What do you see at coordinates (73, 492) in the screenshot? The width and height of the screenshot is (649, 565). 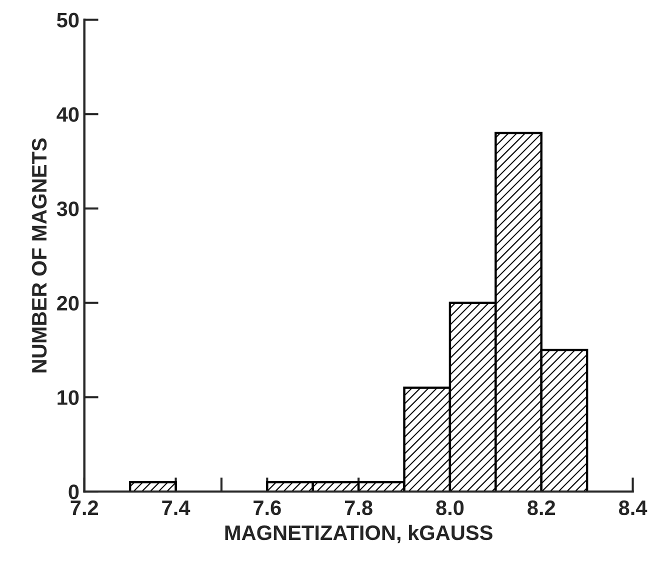 I see `y-tick-label: 0` at bounding box center [73, 492].